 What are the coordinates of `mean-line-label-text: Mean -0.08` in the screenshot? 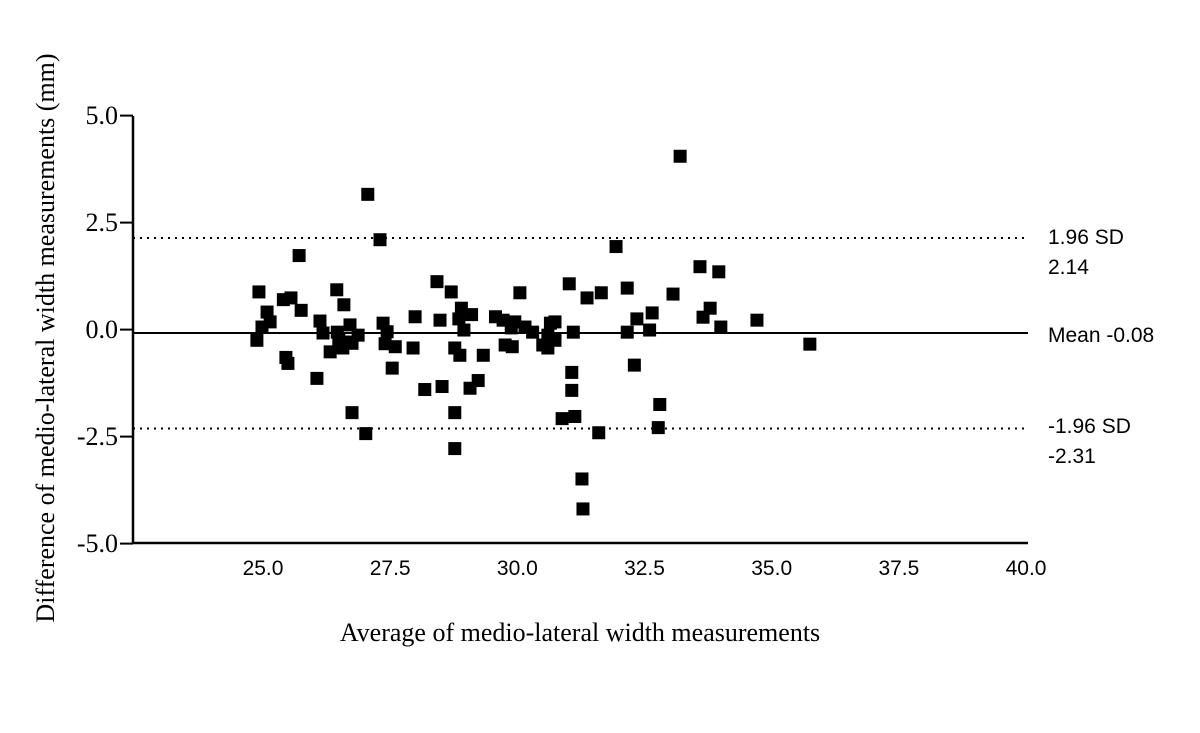 It's located at (1101, 335).